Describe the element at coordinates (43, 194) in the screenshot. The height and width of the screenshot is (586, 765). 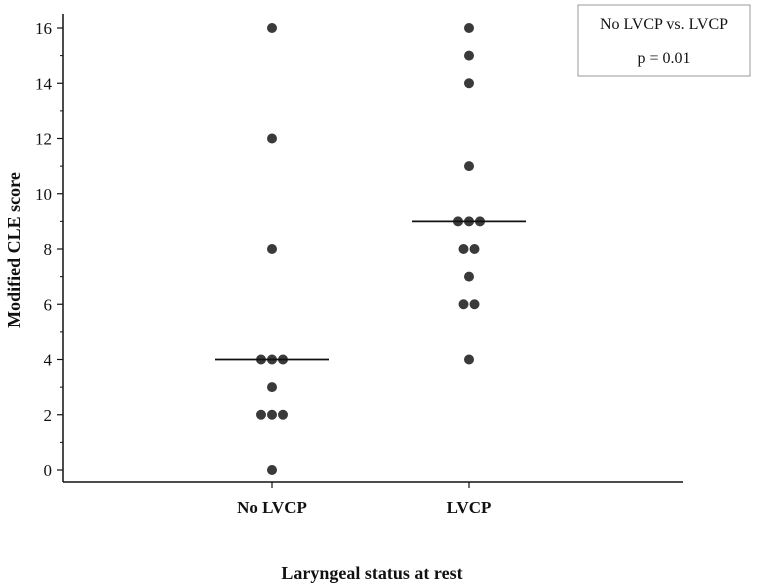
I see `y-tick-label: 10` at that location.